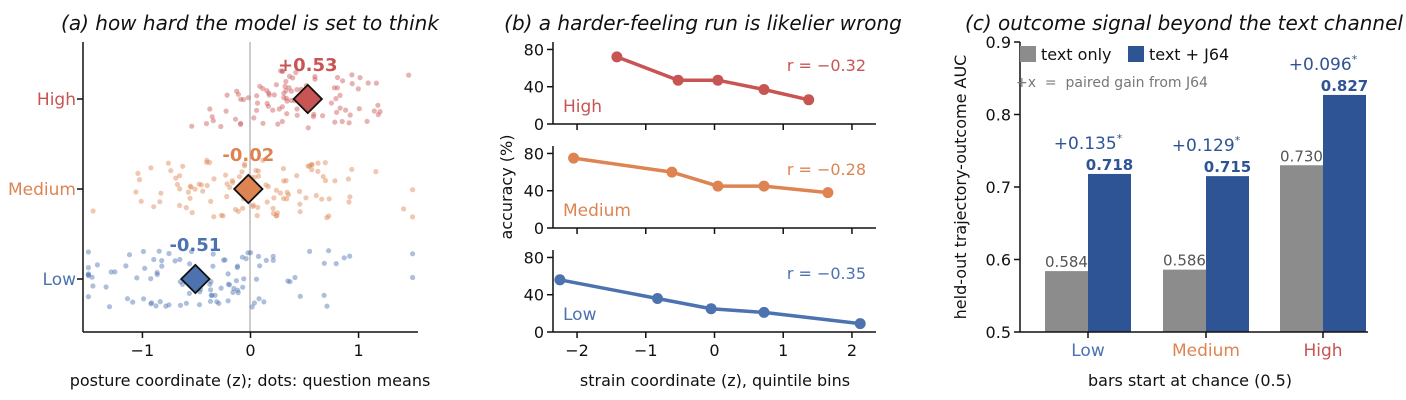 The height and width of the screenshot is (400, 1406). I want to click on x-tick-label: 0, so click(250, 350).